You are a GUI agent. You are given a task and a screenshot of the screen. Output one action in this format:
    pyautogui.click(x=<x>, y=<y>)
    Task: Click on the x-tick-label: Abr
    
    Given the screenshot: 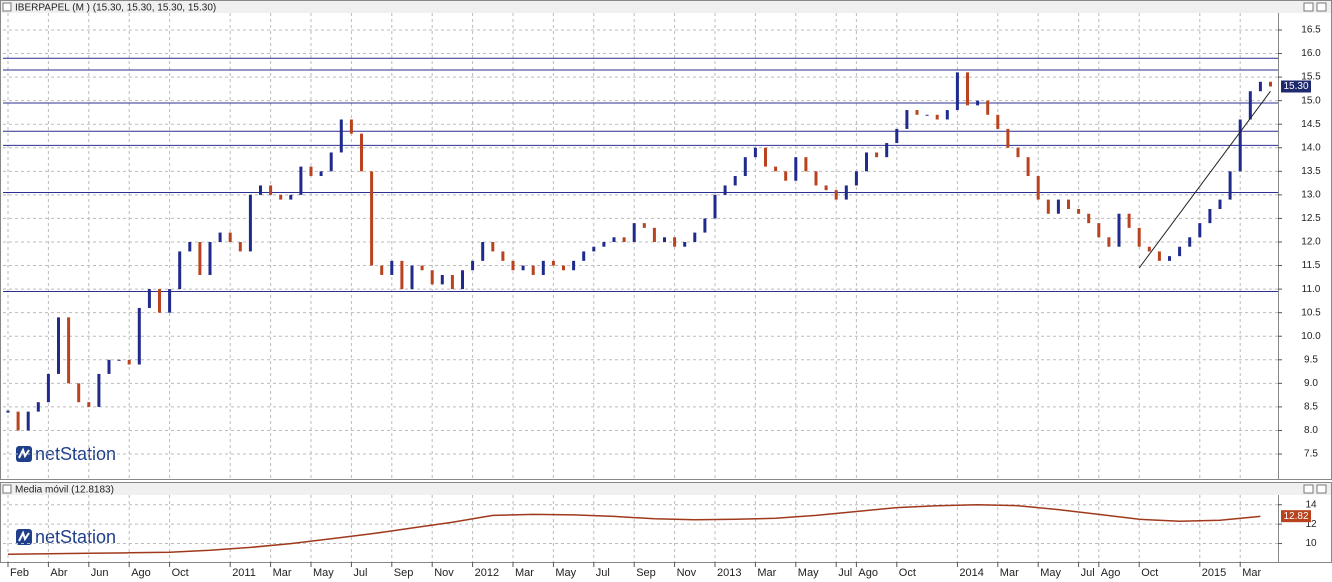 What is the action you would take?
    pyautogui.click(x=58, y=573)
    